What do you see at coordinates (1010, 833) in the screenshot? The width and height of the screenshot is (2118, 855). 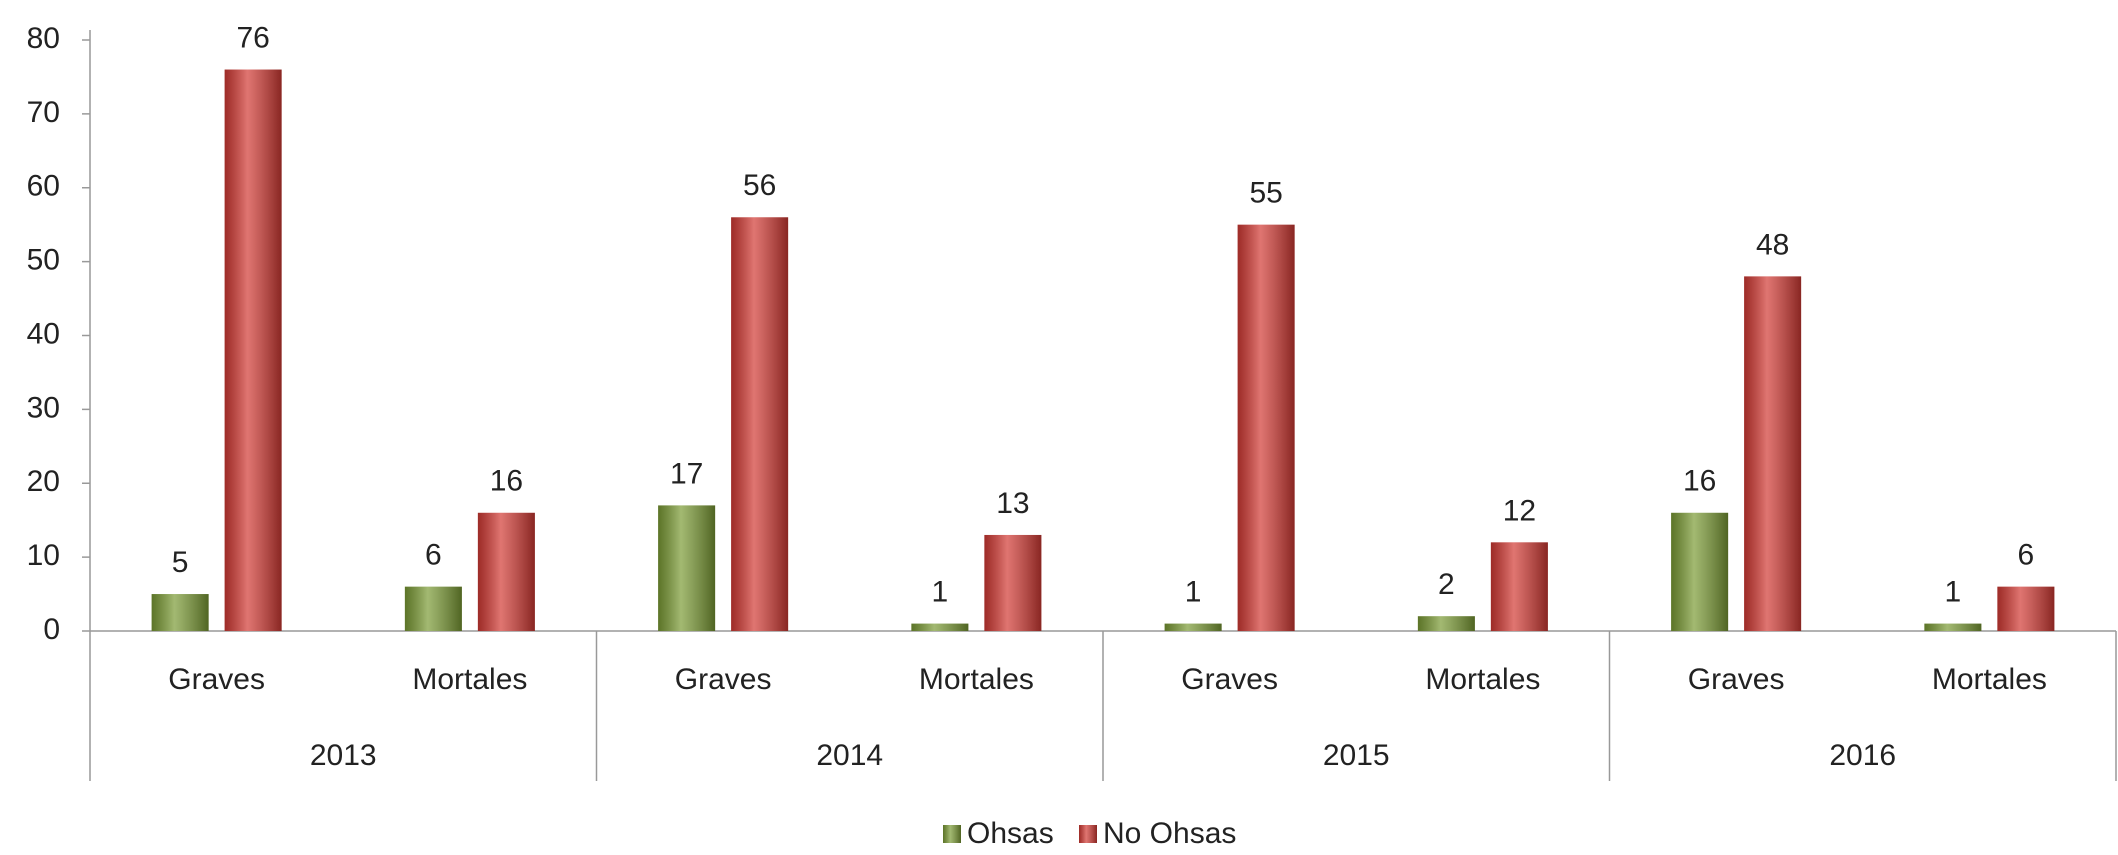 I see `legend-label: Ohsas` at bounding box center [1010, 833].